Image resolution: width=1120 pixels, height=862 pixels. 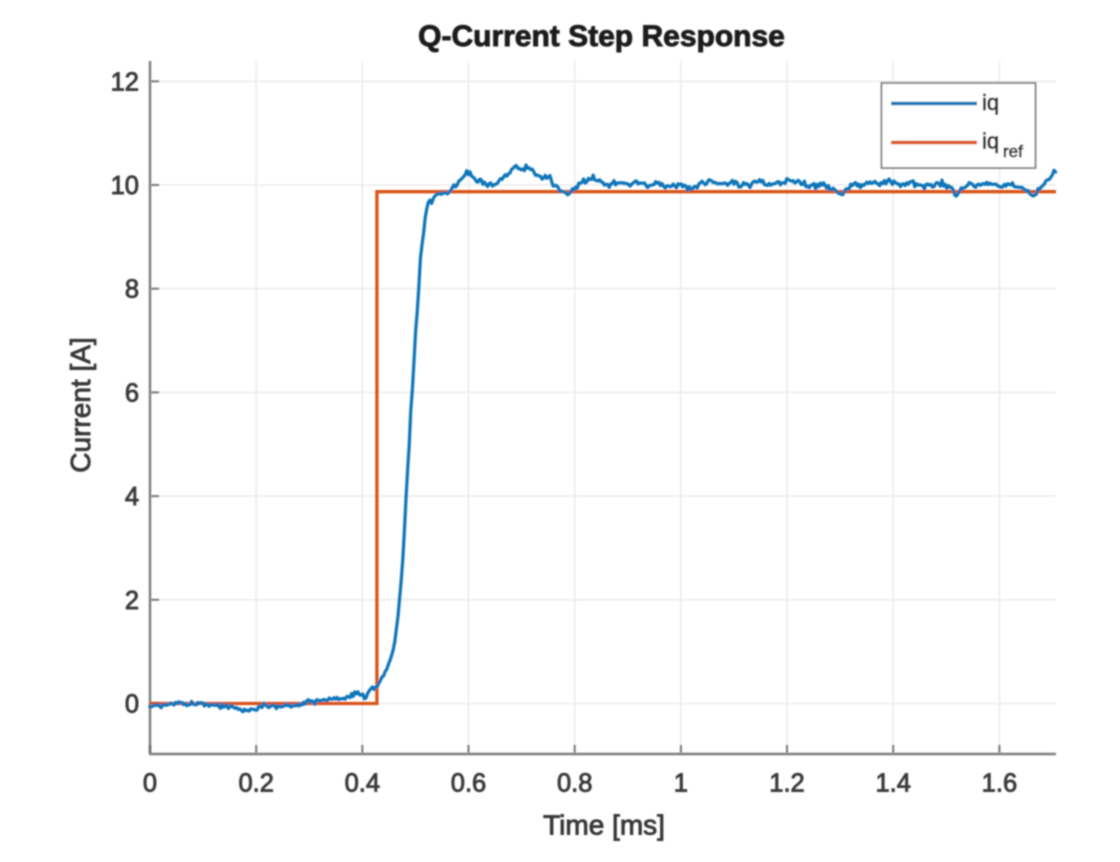 What do you see at coordinates (125, 82) in the screenshot?
I see `svg-text: 12` at bounding box center [125, 82].